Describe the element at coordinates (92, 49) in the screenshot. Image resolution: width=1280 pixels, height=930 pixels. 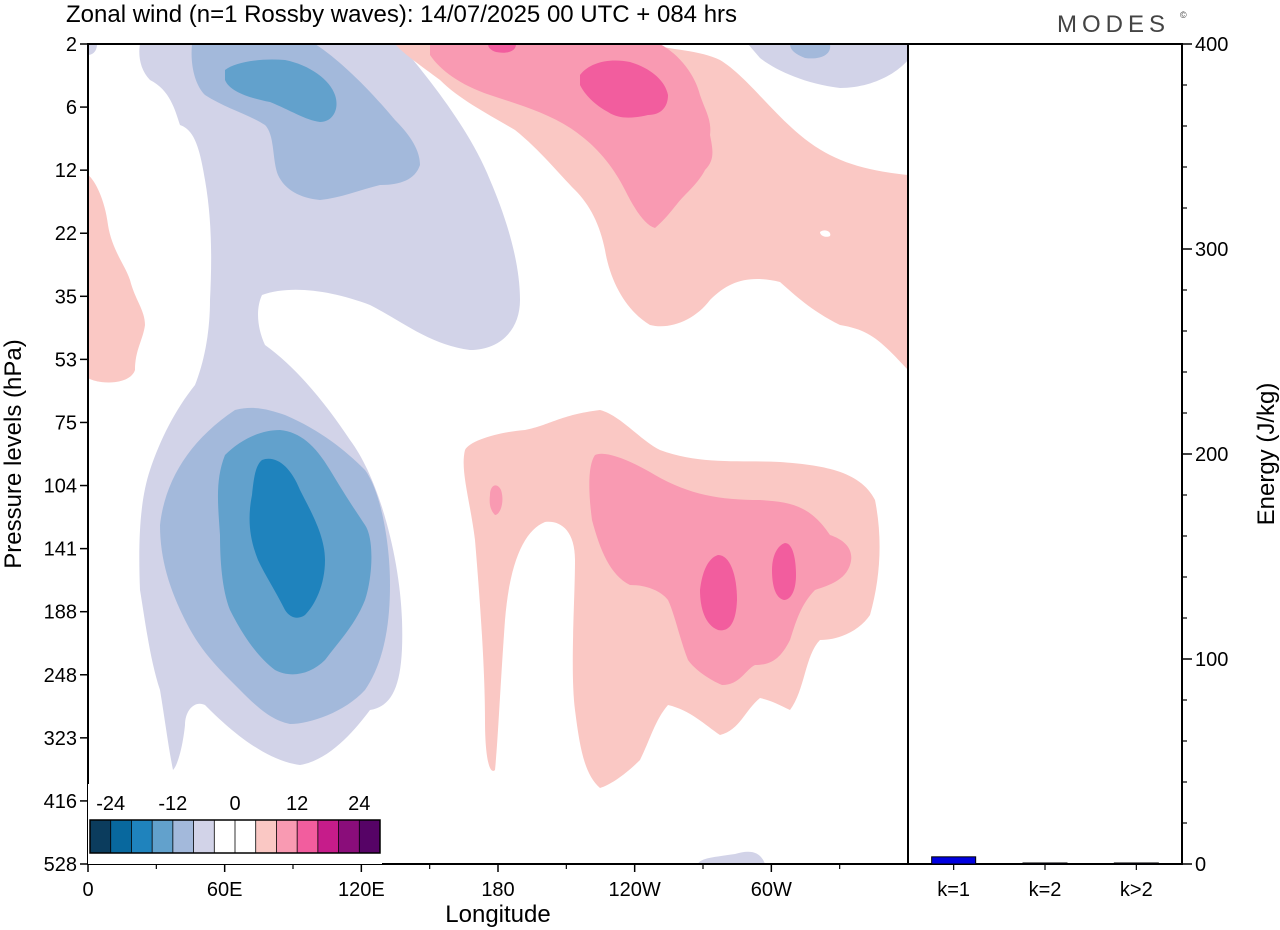
I see `contour-neg-light-corner` at that location.